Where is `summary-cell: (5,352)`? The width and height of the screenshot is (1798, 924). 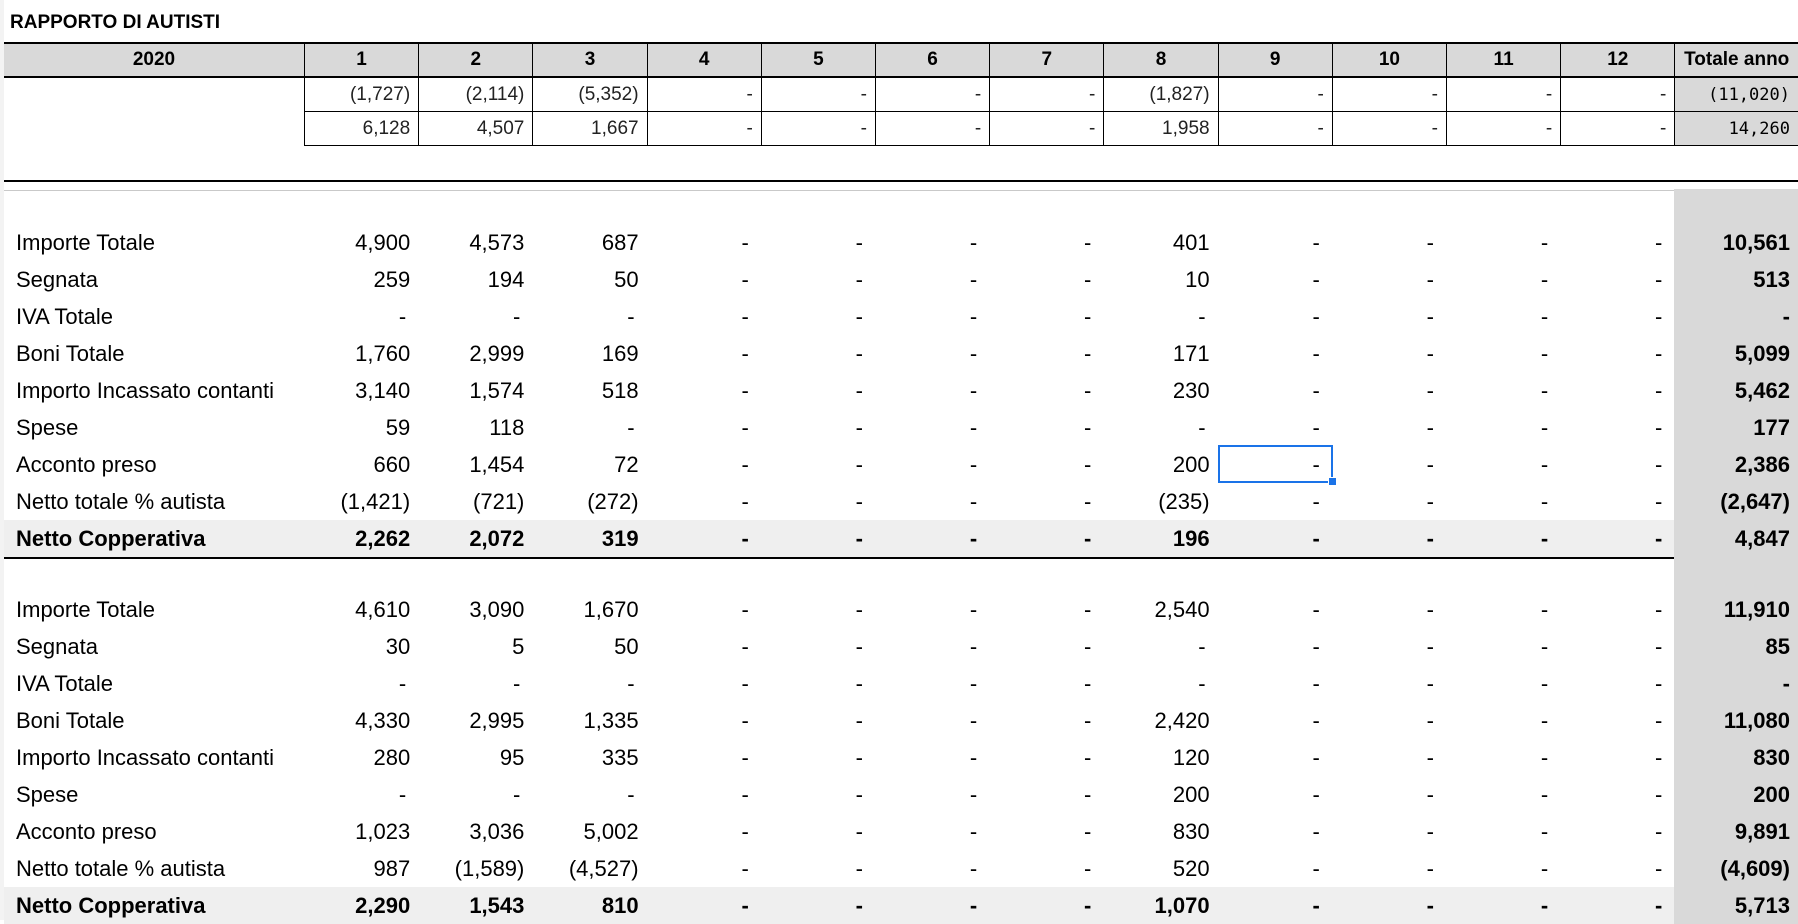 summary-cell: (5,352) is located at coordinates (589, 95).